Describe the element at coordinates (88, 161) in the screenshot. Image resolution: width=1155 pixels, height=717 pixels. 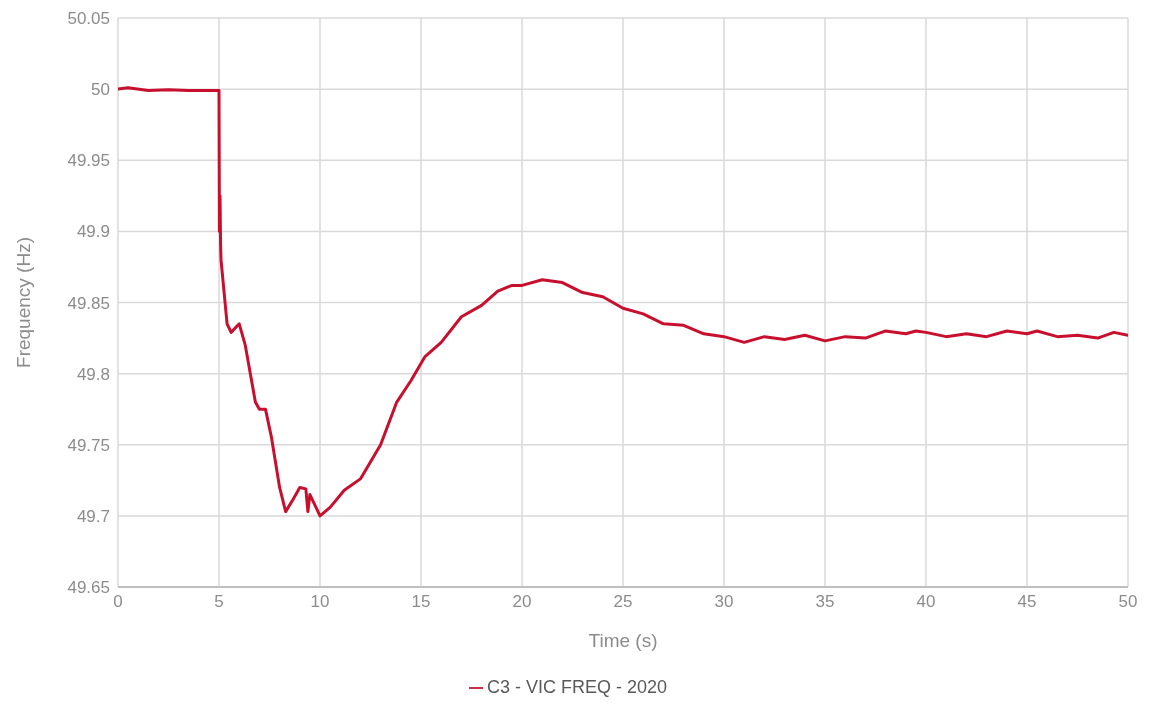
I see `y-tick-label: 49.95` at that location.